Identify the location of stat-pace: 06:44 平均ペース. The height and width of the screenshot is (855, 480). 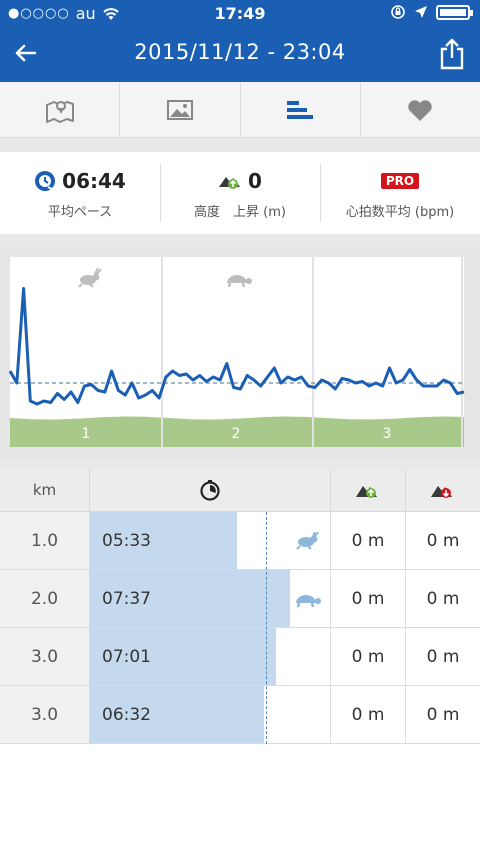
(80, 193).